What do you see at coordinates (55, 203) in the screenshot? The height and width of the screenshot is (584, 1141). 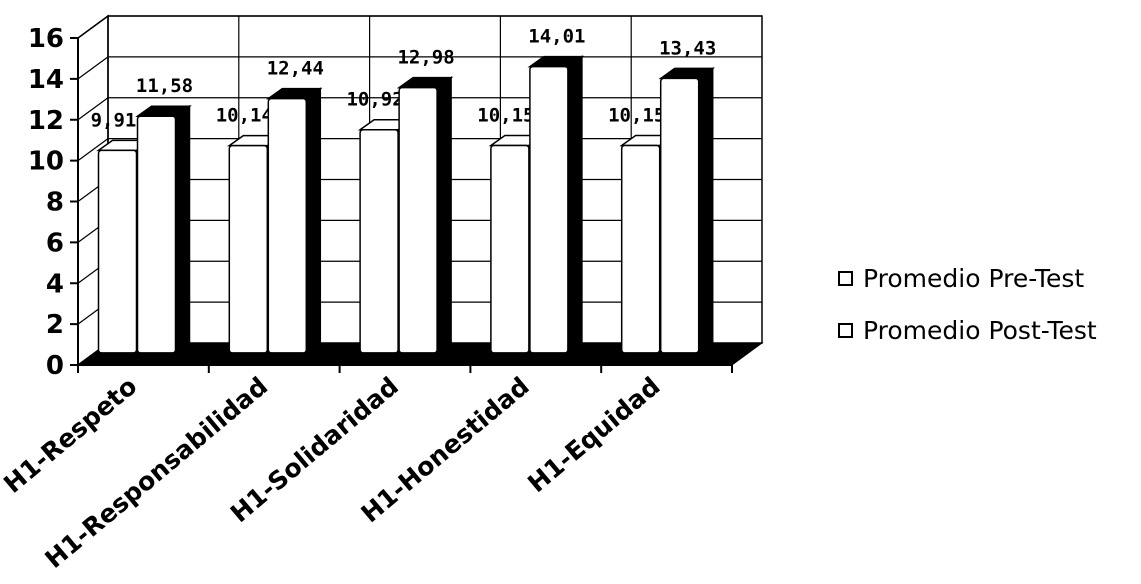 I see `y-tick-label: 8` at bounding box center [55, 203].